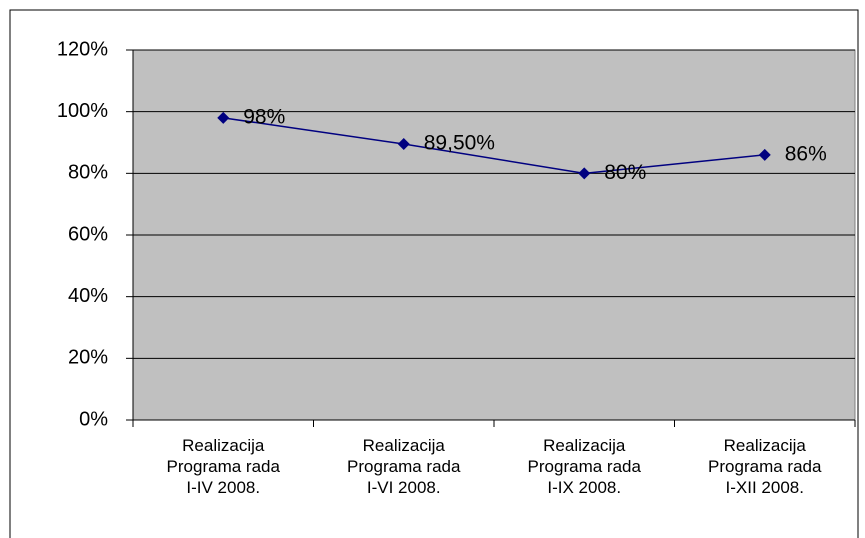  Describe the element at coordinates (224, 466) in the screenshot. I see `x-tick-label: Realizacija Programa rada I-IV 2008.` at that location.